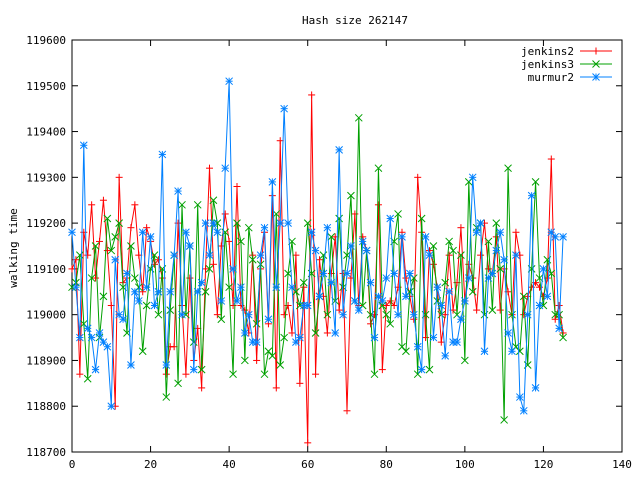  What do you see at coordinates (566, 64) in the screenshot?
I see `legend-item: jenkins3` at bounding box center [566, 64].